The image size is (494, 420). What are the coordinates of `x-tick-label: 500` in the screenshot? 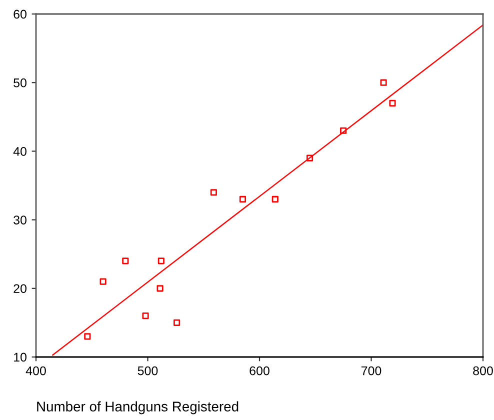 It's located at (148, 371).